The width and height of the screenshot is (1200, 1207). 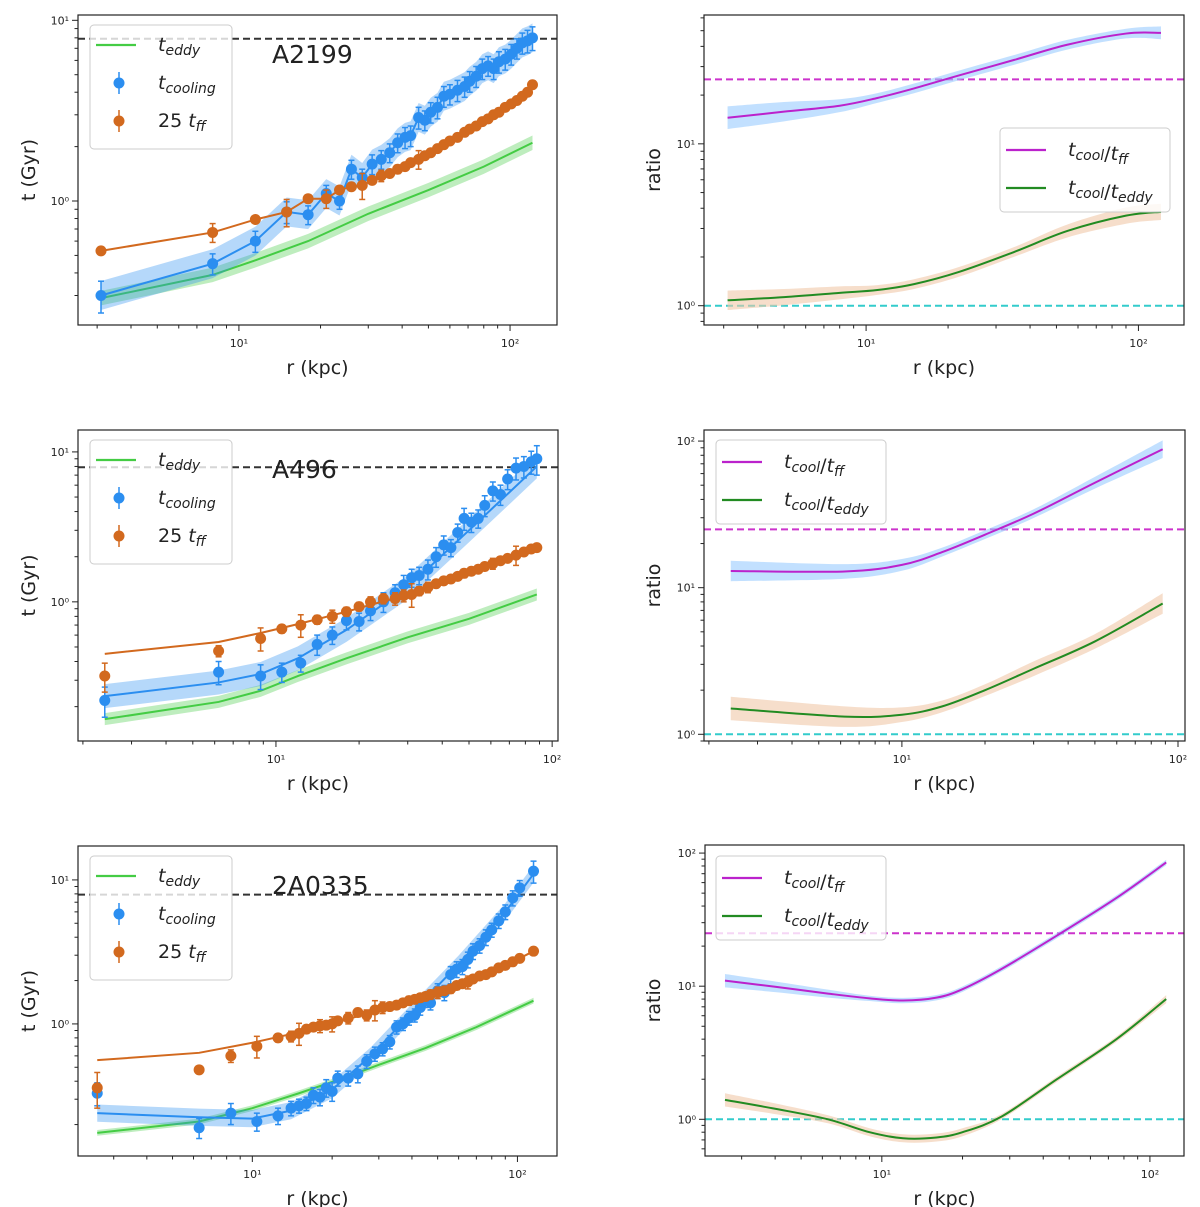 What do you see at coordinates (654, 170) in the screenshot?
I see `y-axis-label: ratio` at bounding box center [654, 170].